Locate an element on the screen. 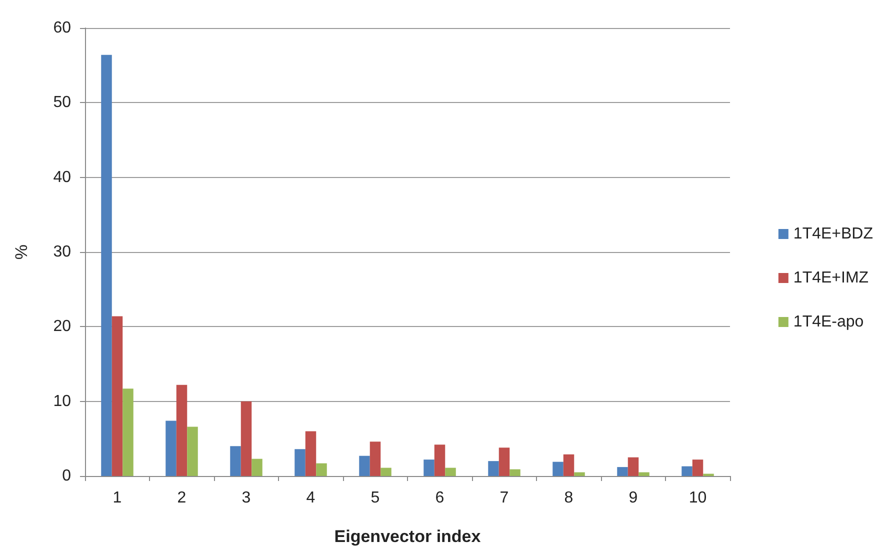  y-tick-label: 20 is located at coordinates (62, 327).